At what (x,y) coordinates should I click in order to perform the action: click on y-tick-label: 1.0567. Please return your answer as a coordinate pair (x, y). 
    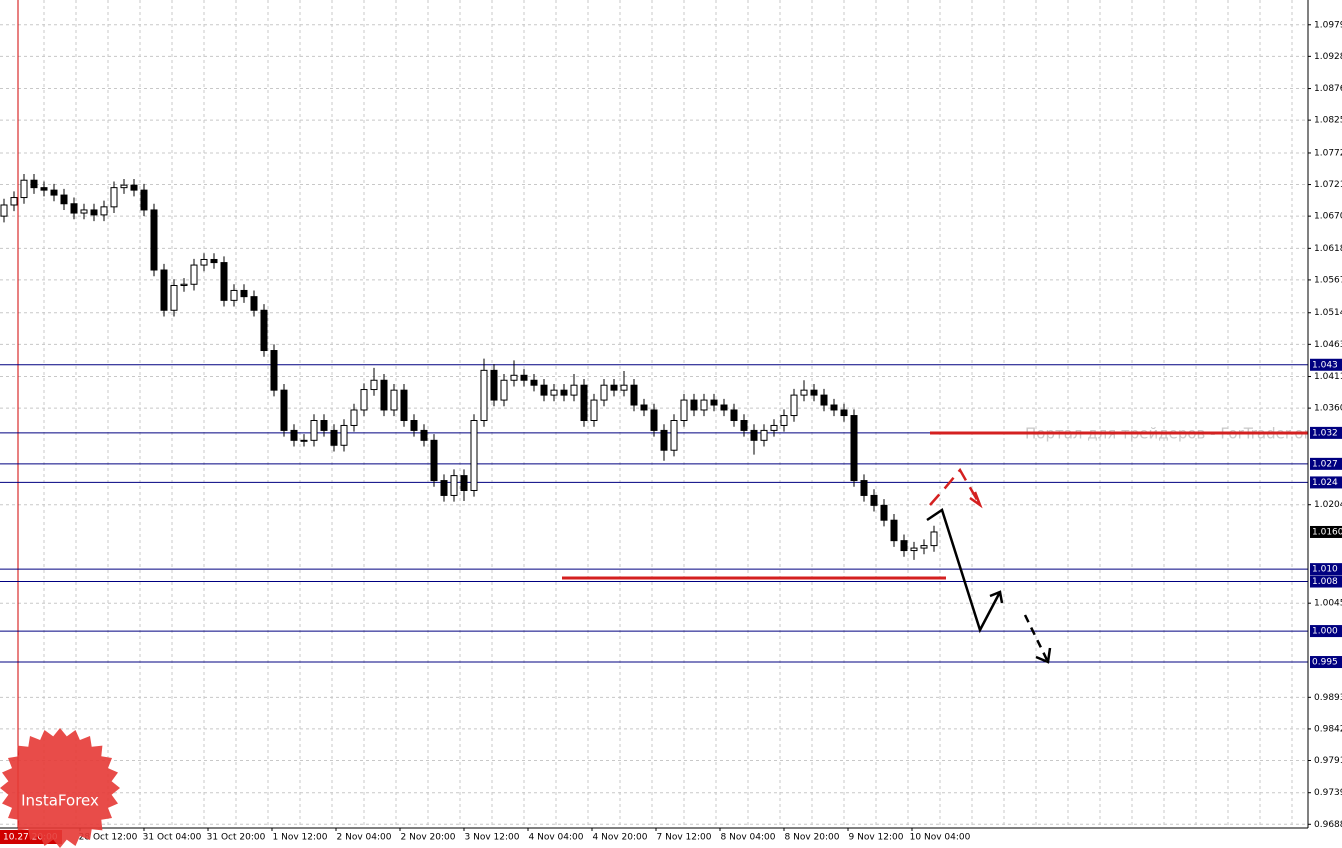
    Looking at the image, I should click on (1328, 280).